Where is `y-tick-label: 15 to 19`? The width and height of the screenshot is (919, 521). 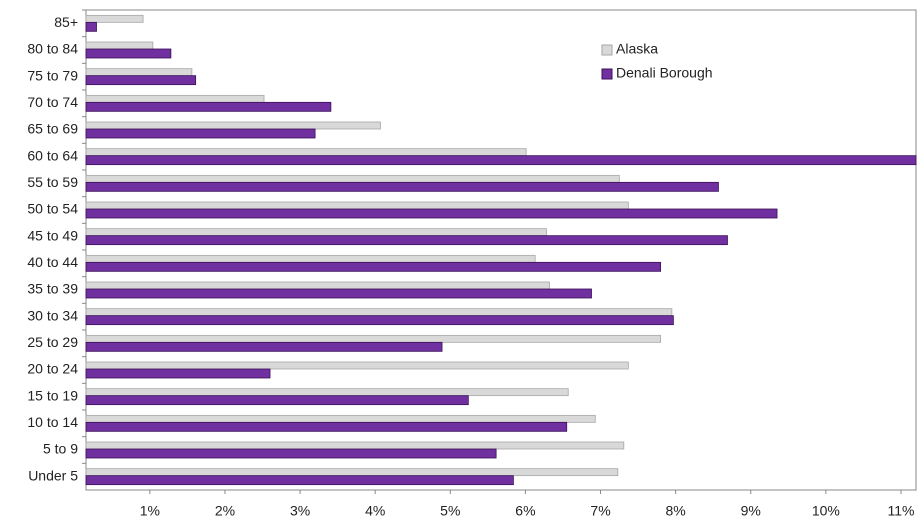 y-tick-label: 15 to 19 is located at coordinates (52, 395).